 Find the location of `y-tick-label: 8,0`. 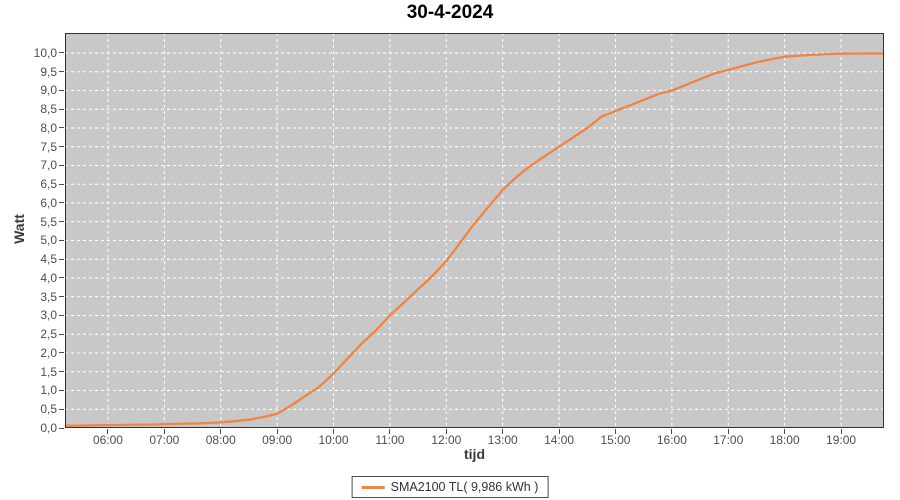

y-tick-label: 8,0 is located at coordinates (48, 127).